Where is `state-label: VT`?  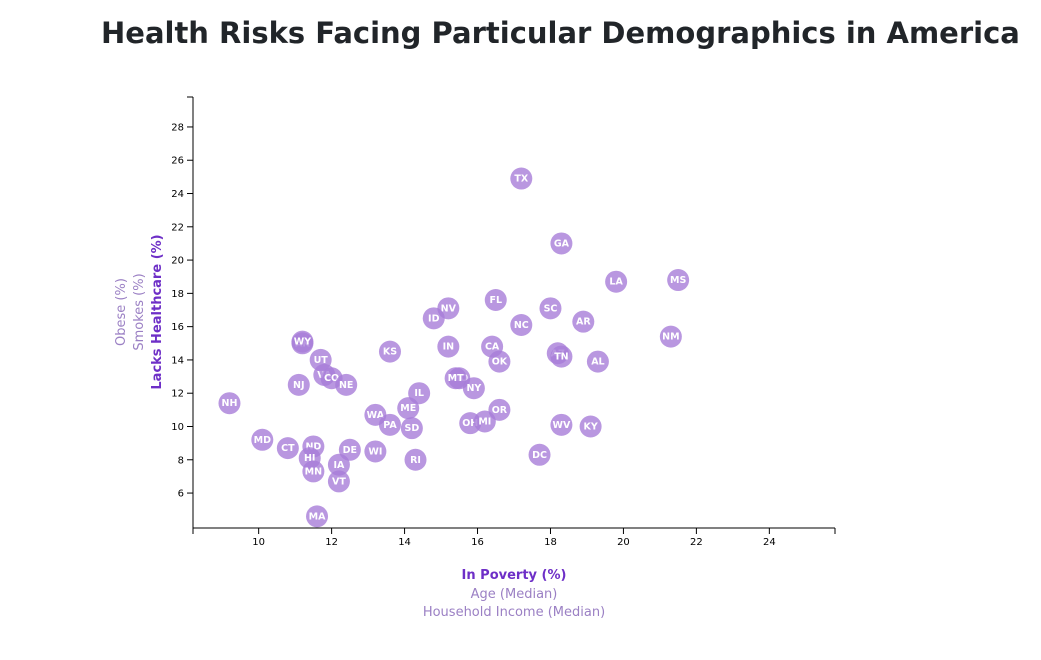 state-label: VT is located at coordinates (339, 481).